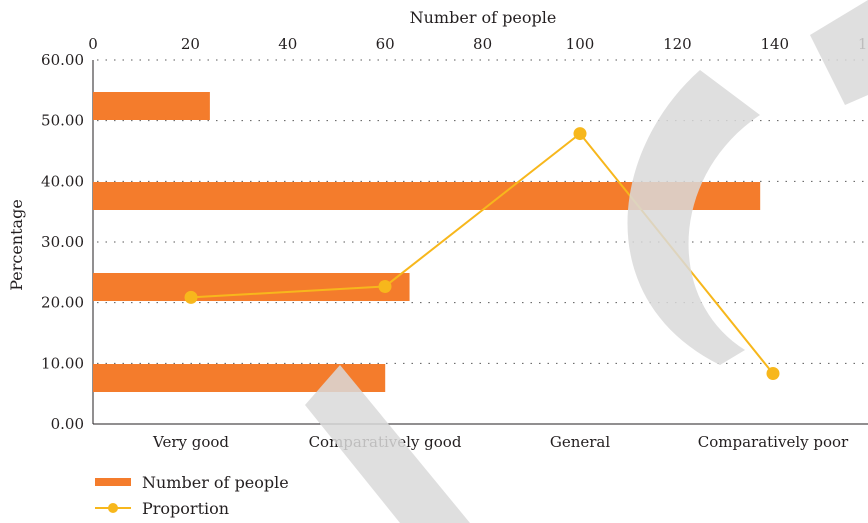  I want to click on x-top-axis-title: Number of people, so click(483, 17).